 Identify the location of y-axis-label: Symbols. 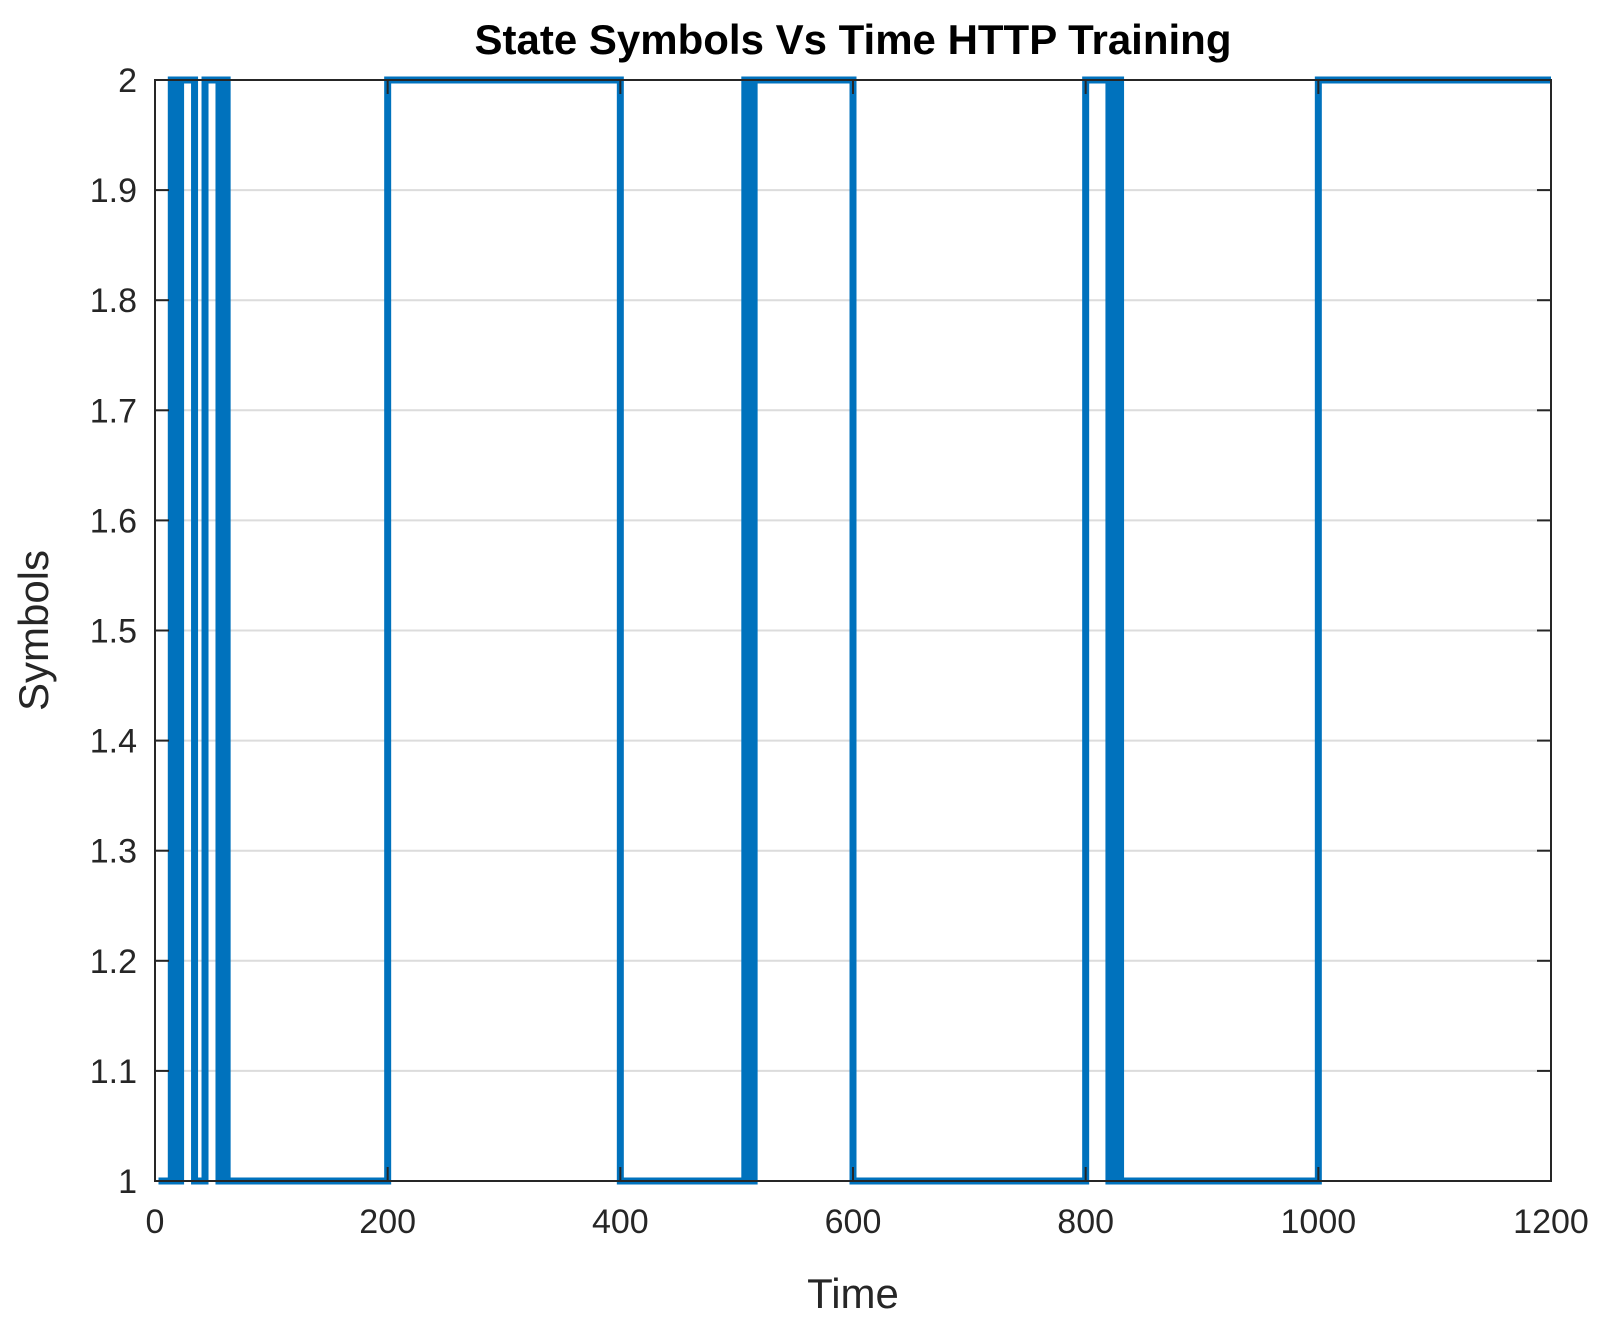
(33, 630).